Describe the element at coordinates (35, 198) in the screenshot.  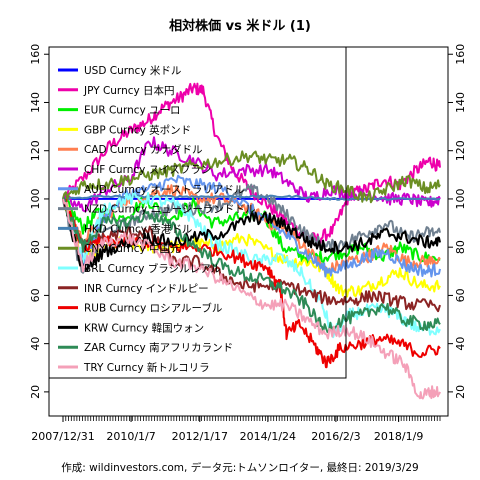
I see `y-tick-label-left: 100` at that location.